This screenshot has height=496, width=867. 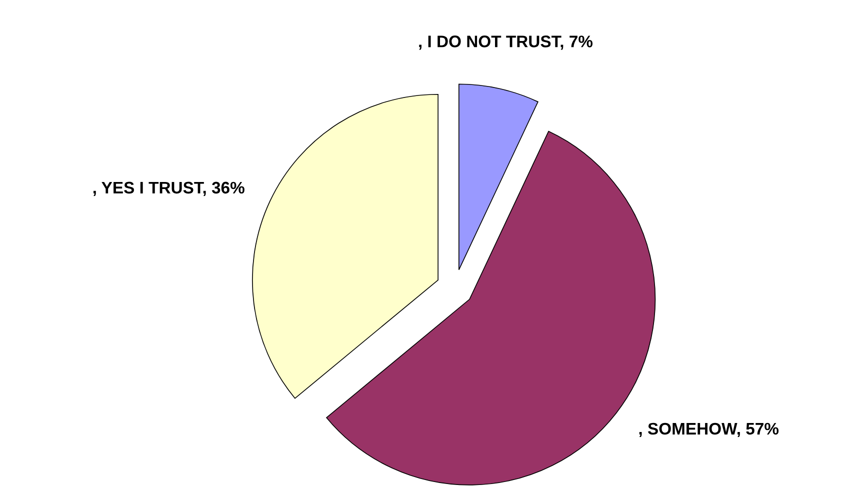 I want to click on slice-label: , I DO NOT TRUST, 7%, so click(x=506, y=43).